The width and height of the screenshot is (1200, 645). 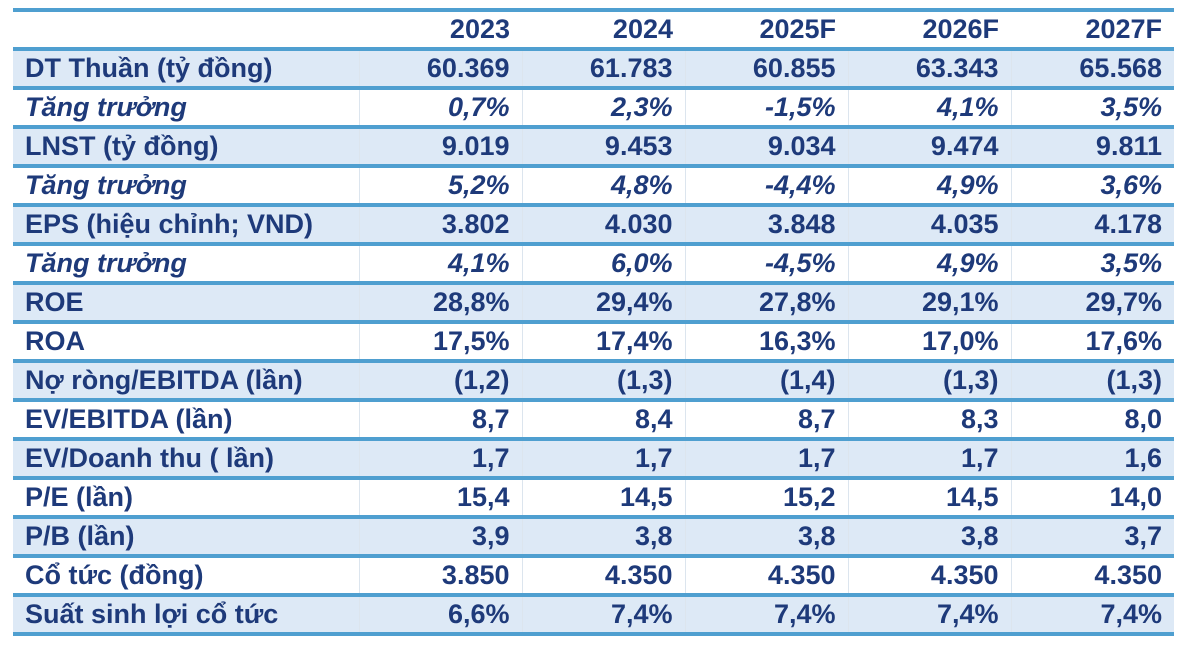 What do you see at coordinates (766, 380) in the screenshot?
I see `row-value: (1,4)` at bounding box center [766, 380].